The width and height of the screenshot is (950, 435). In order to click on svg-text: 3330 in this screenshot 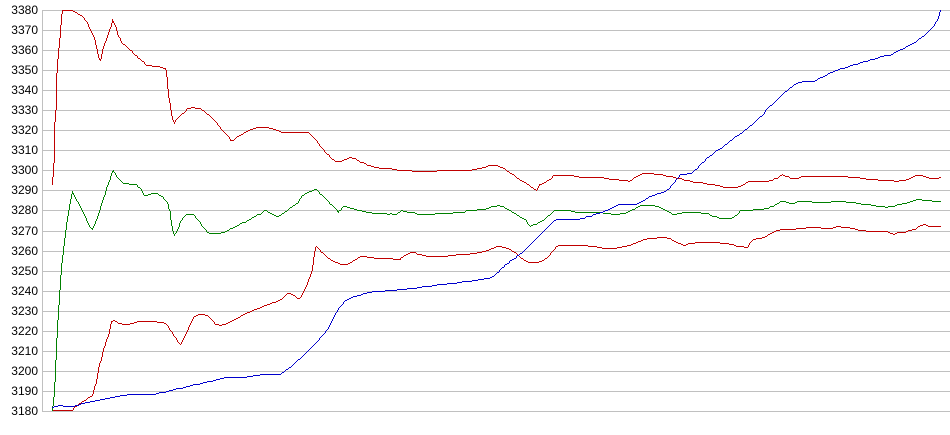, I will do `click(24, 110)`.